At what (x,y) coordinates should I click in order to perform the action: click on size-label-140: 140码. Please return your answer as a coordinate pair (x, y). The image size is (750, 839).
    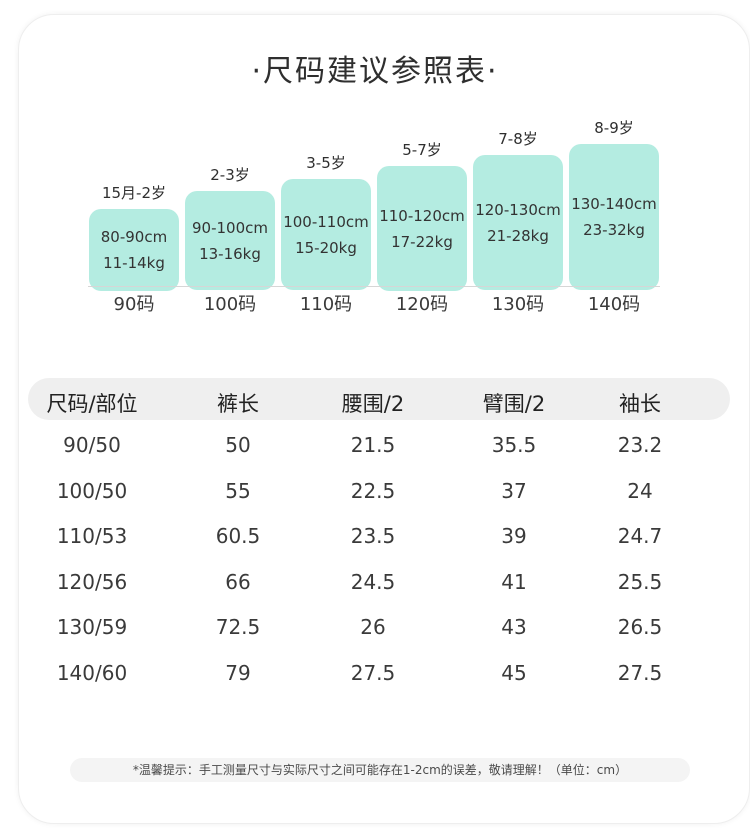
    Looking at the image, I should click on (614, 304).